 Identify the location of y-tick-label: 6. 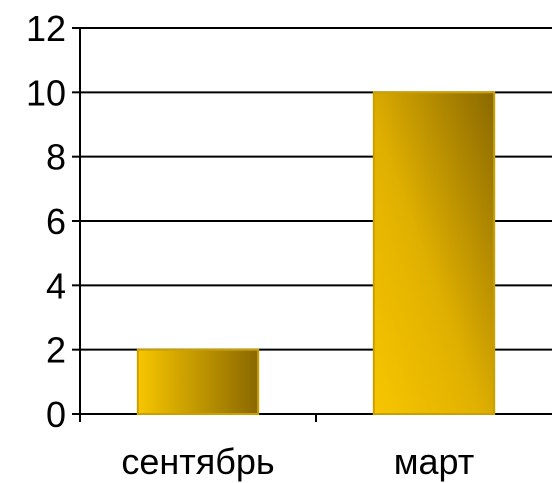
(56, 221).